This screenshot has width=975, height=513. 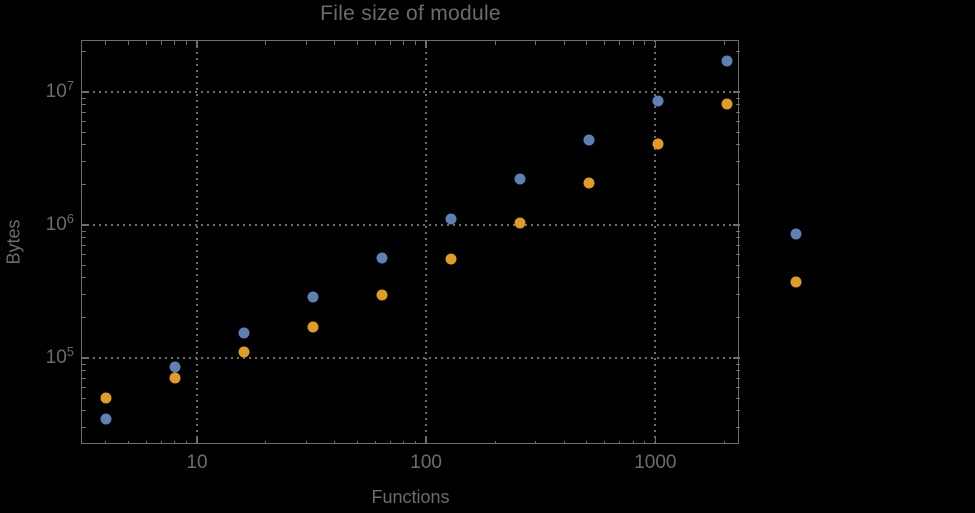 What do you see at coordinates (410, 13) in the screenshot?
I see `chart-title: File size of module` at bounding box center [410, 13].